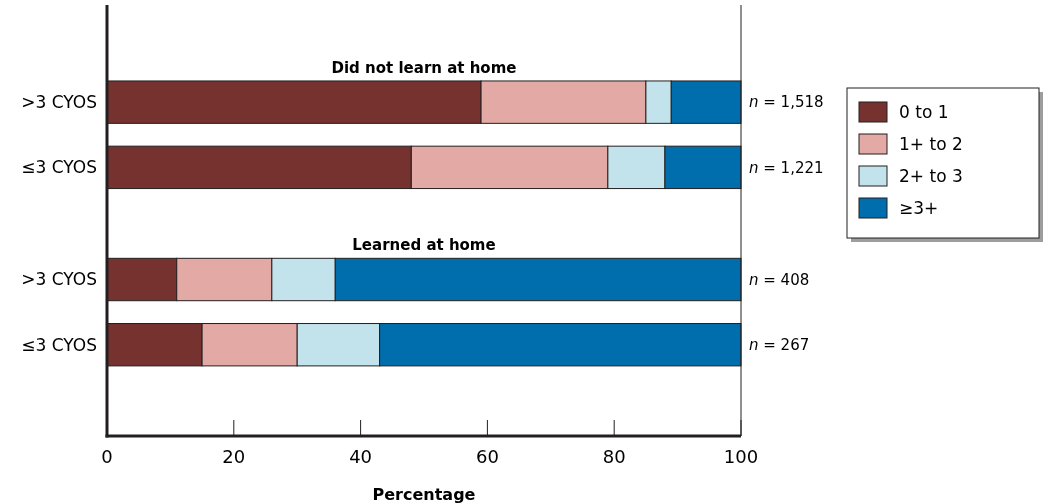 This screenshot has height=504, width=1045. I want to click on text: n = 1,518, so click(786, 102).